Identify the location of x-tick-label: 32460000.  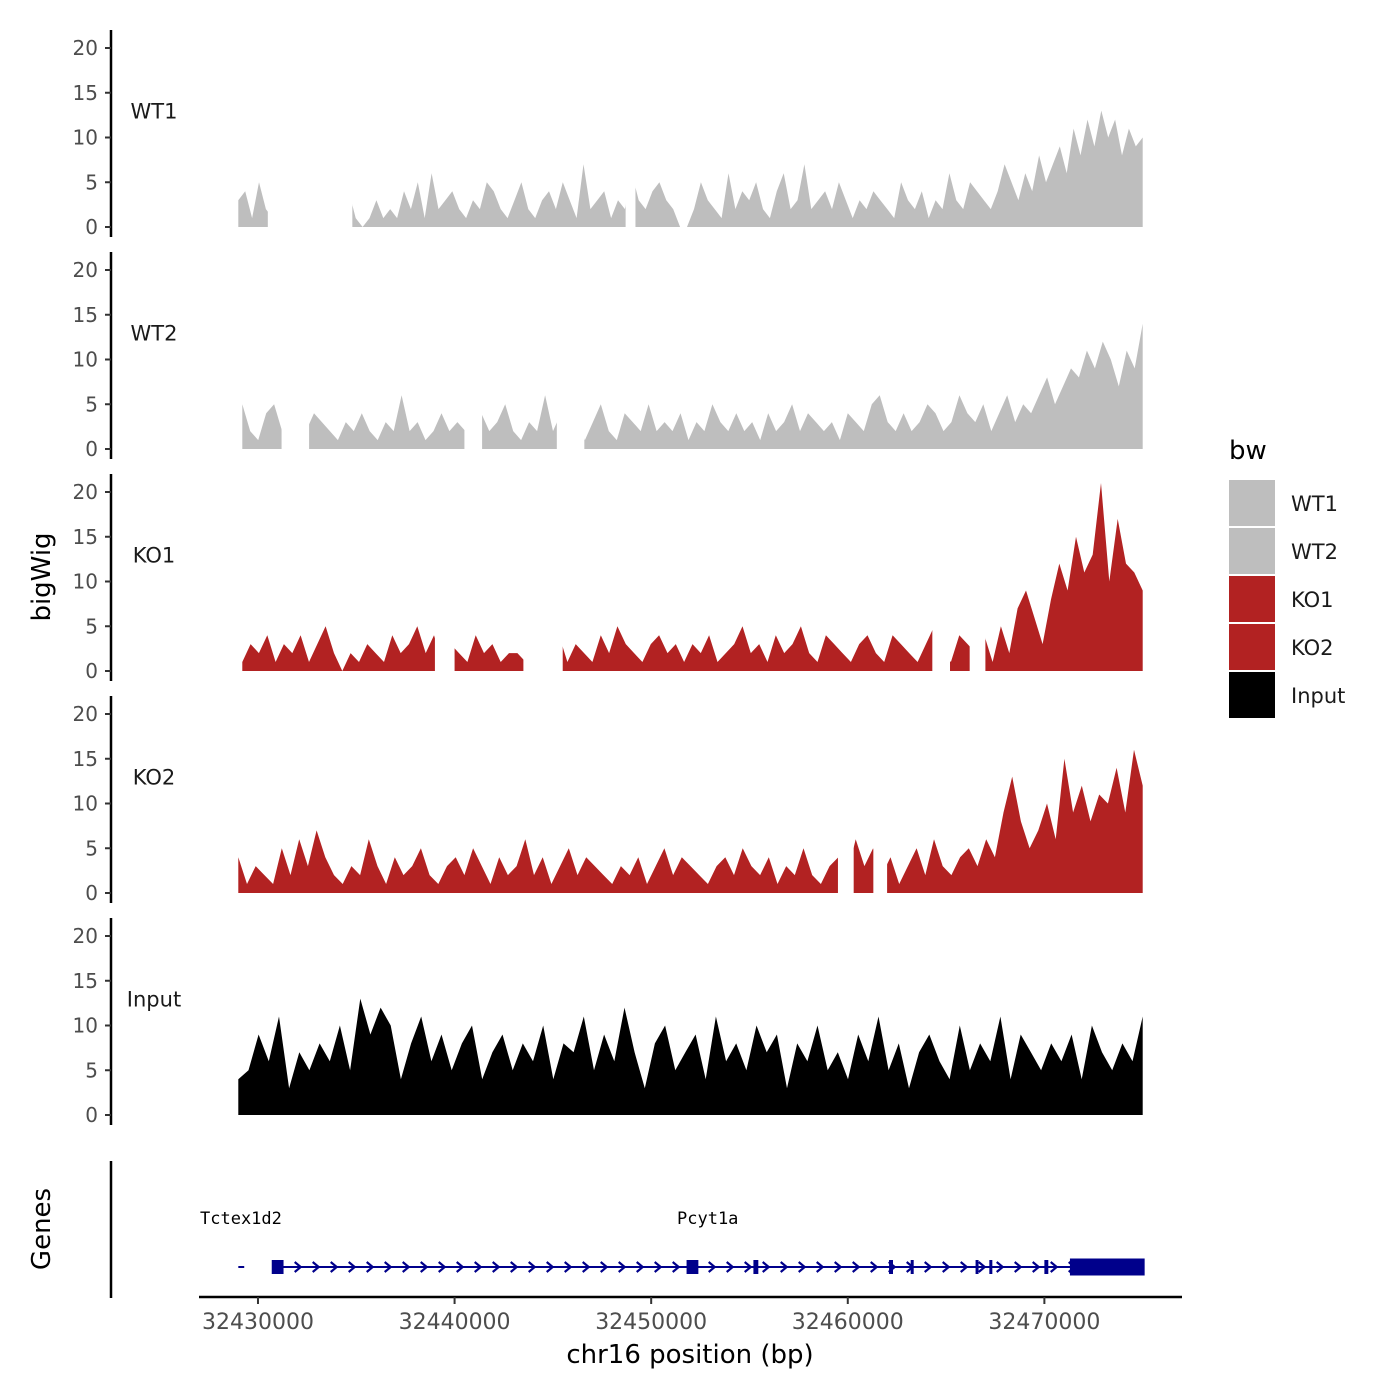
(848, 1322).